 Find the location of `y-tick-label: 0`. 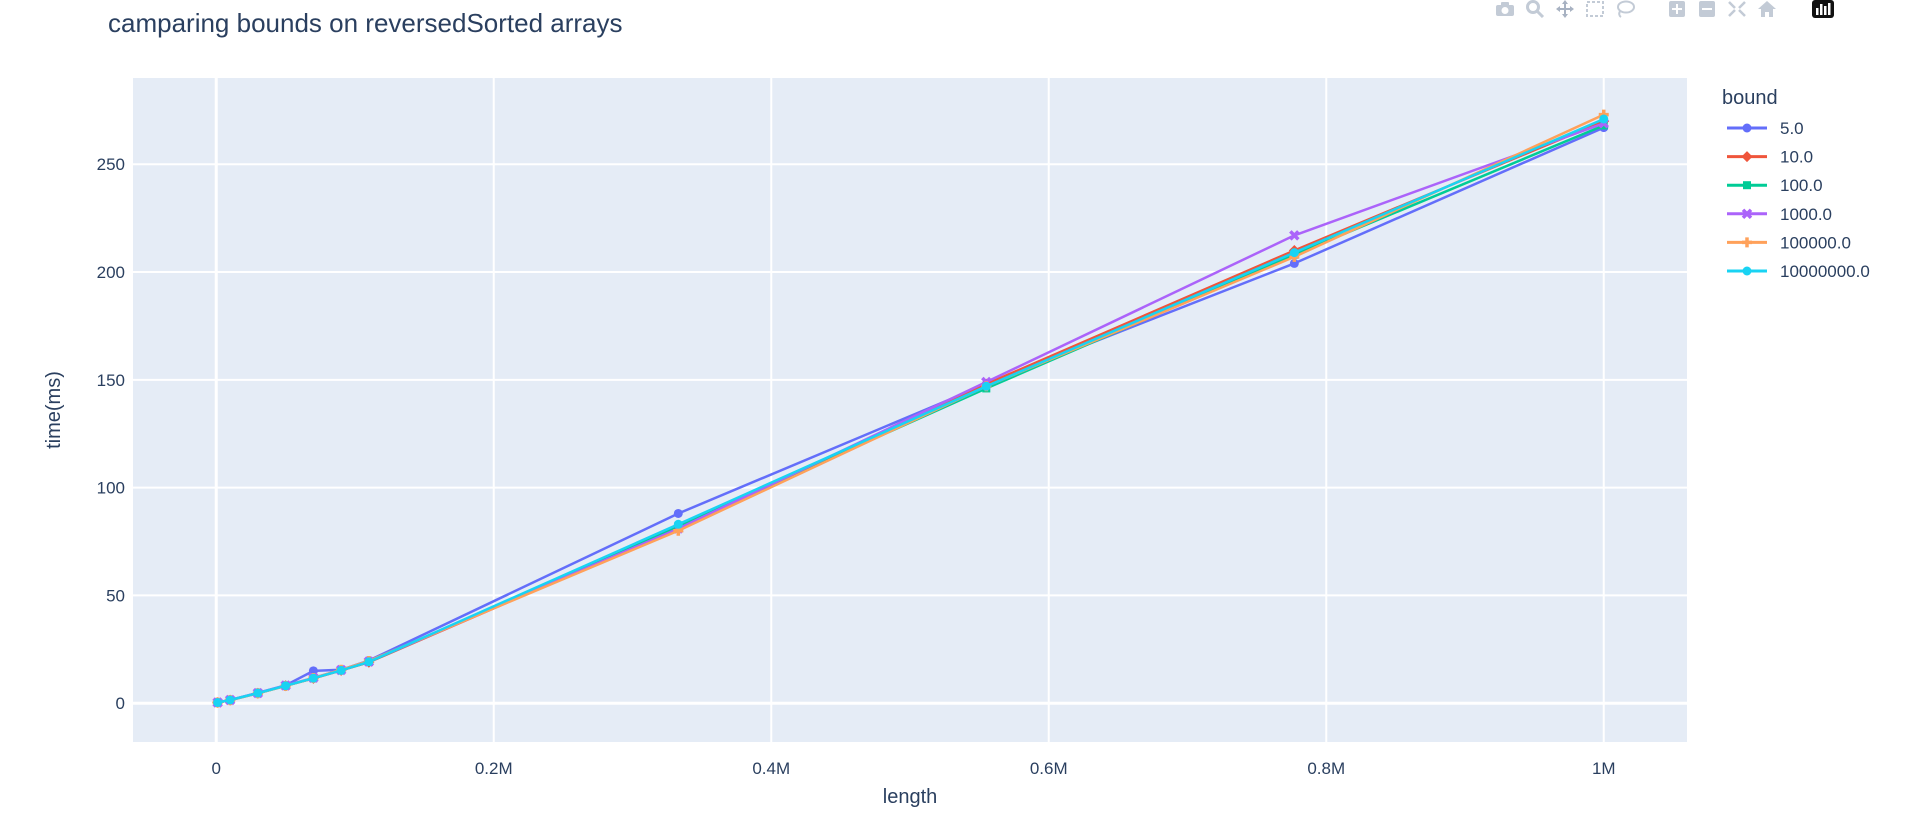

y-tick-label: 0 is located at coordinates (120, 703).